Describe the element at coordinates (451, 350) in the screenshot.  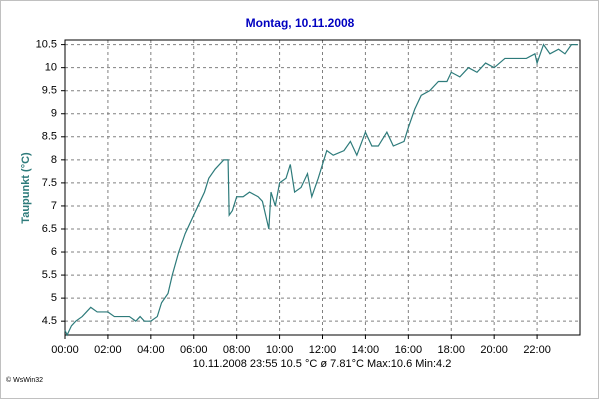
I see `x-tick-label: 18:00` at that location.